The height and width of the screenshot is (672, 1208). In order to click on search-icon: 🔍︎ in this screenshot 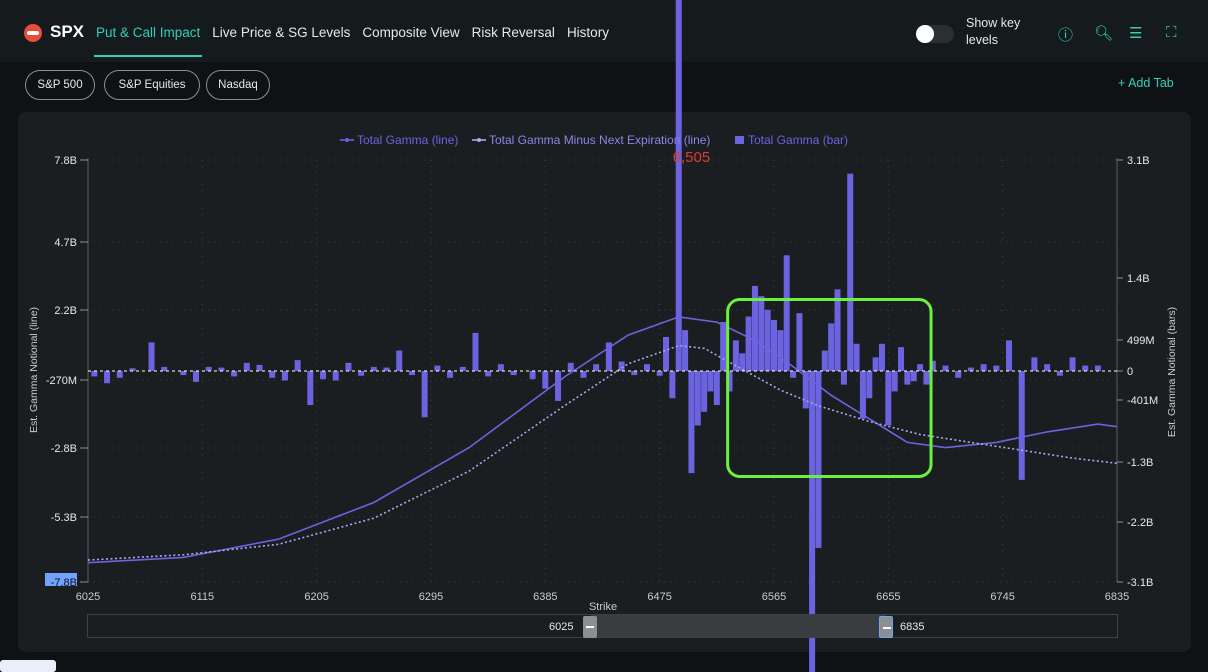, I will do `click(1104, 33)`.